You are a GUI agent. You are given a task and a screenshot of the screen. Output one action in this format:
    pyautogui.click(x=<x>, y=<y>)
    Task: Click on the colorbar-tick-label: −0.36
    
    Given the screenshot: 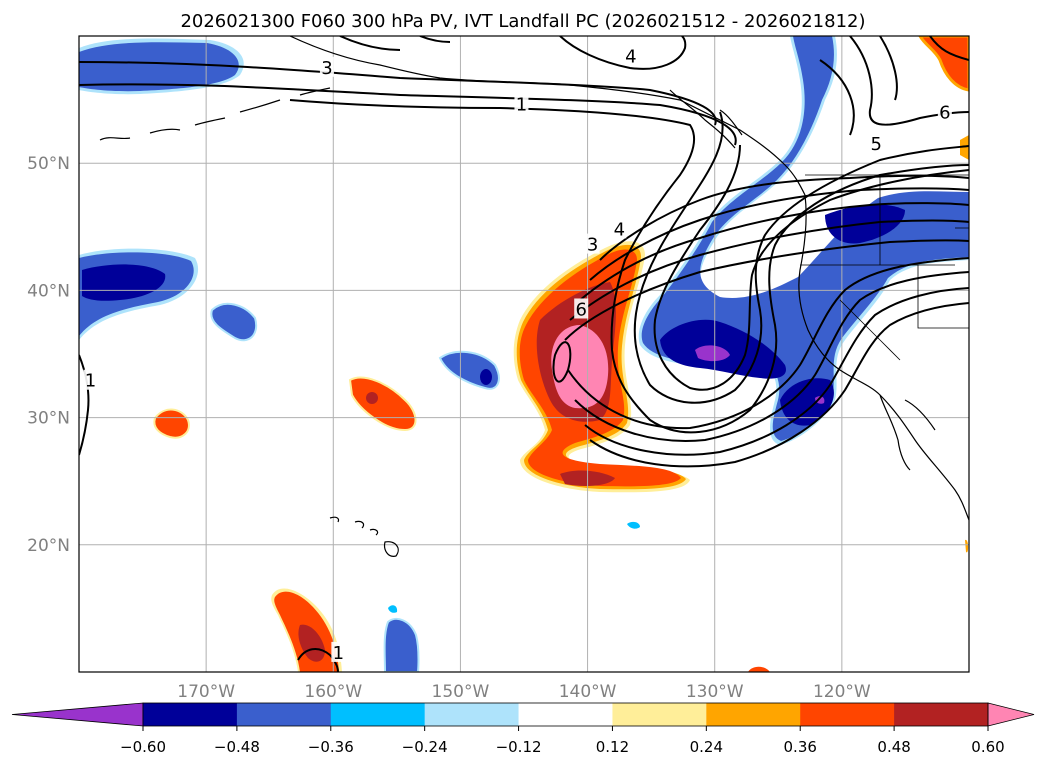 What is the action you would take?
    pyautogui.click(x=331, y=747)
    